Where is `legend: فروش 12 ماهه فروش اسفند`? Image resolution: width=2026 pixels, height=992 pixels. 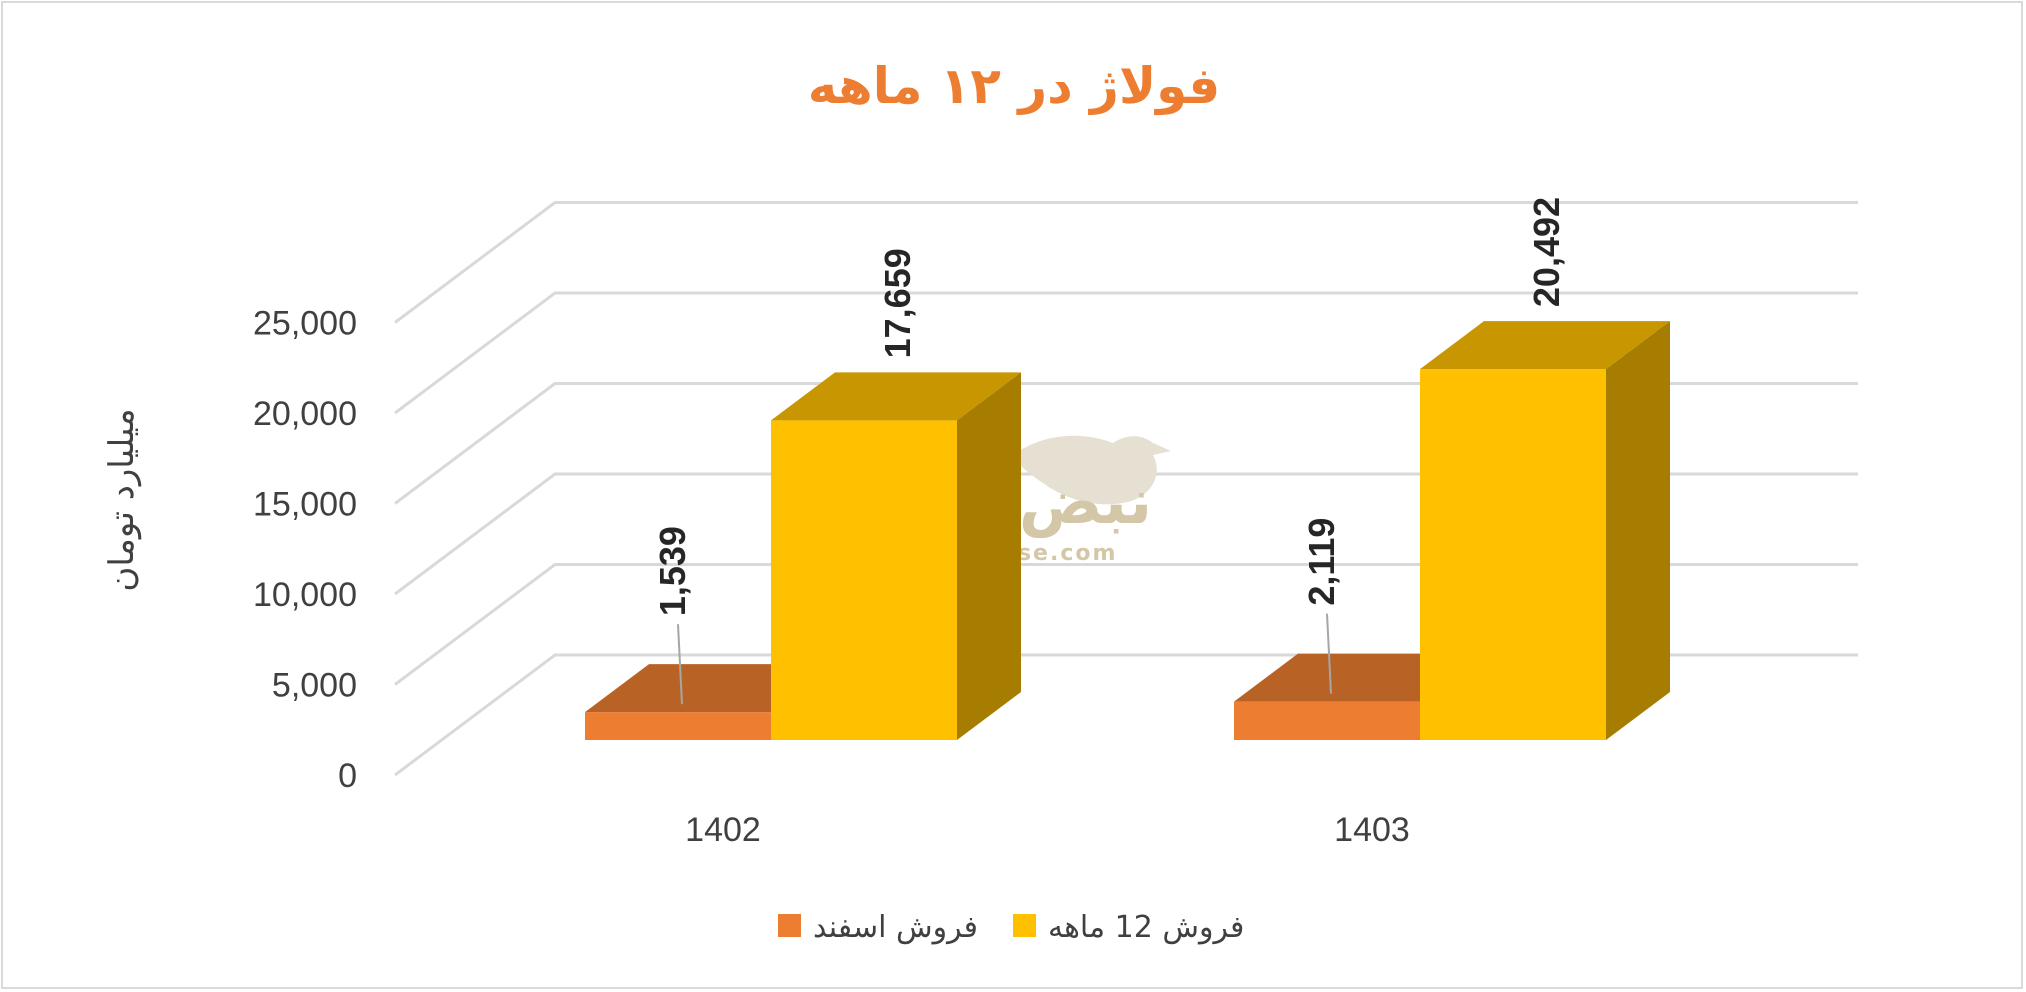
legend: فروش 12 ماهه فروش اسفند is located at coordinates (1011, 927).